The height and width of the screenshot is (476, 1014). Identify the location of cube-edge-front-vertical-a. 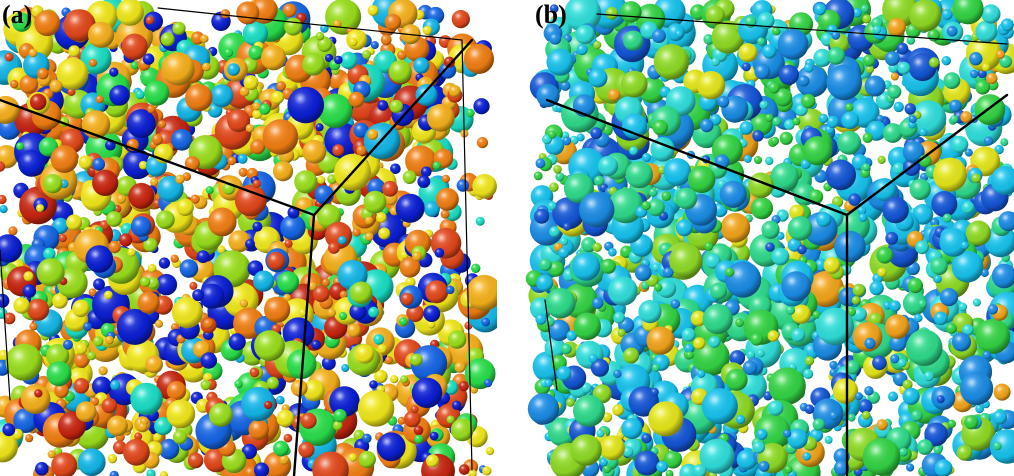
(304, 344).